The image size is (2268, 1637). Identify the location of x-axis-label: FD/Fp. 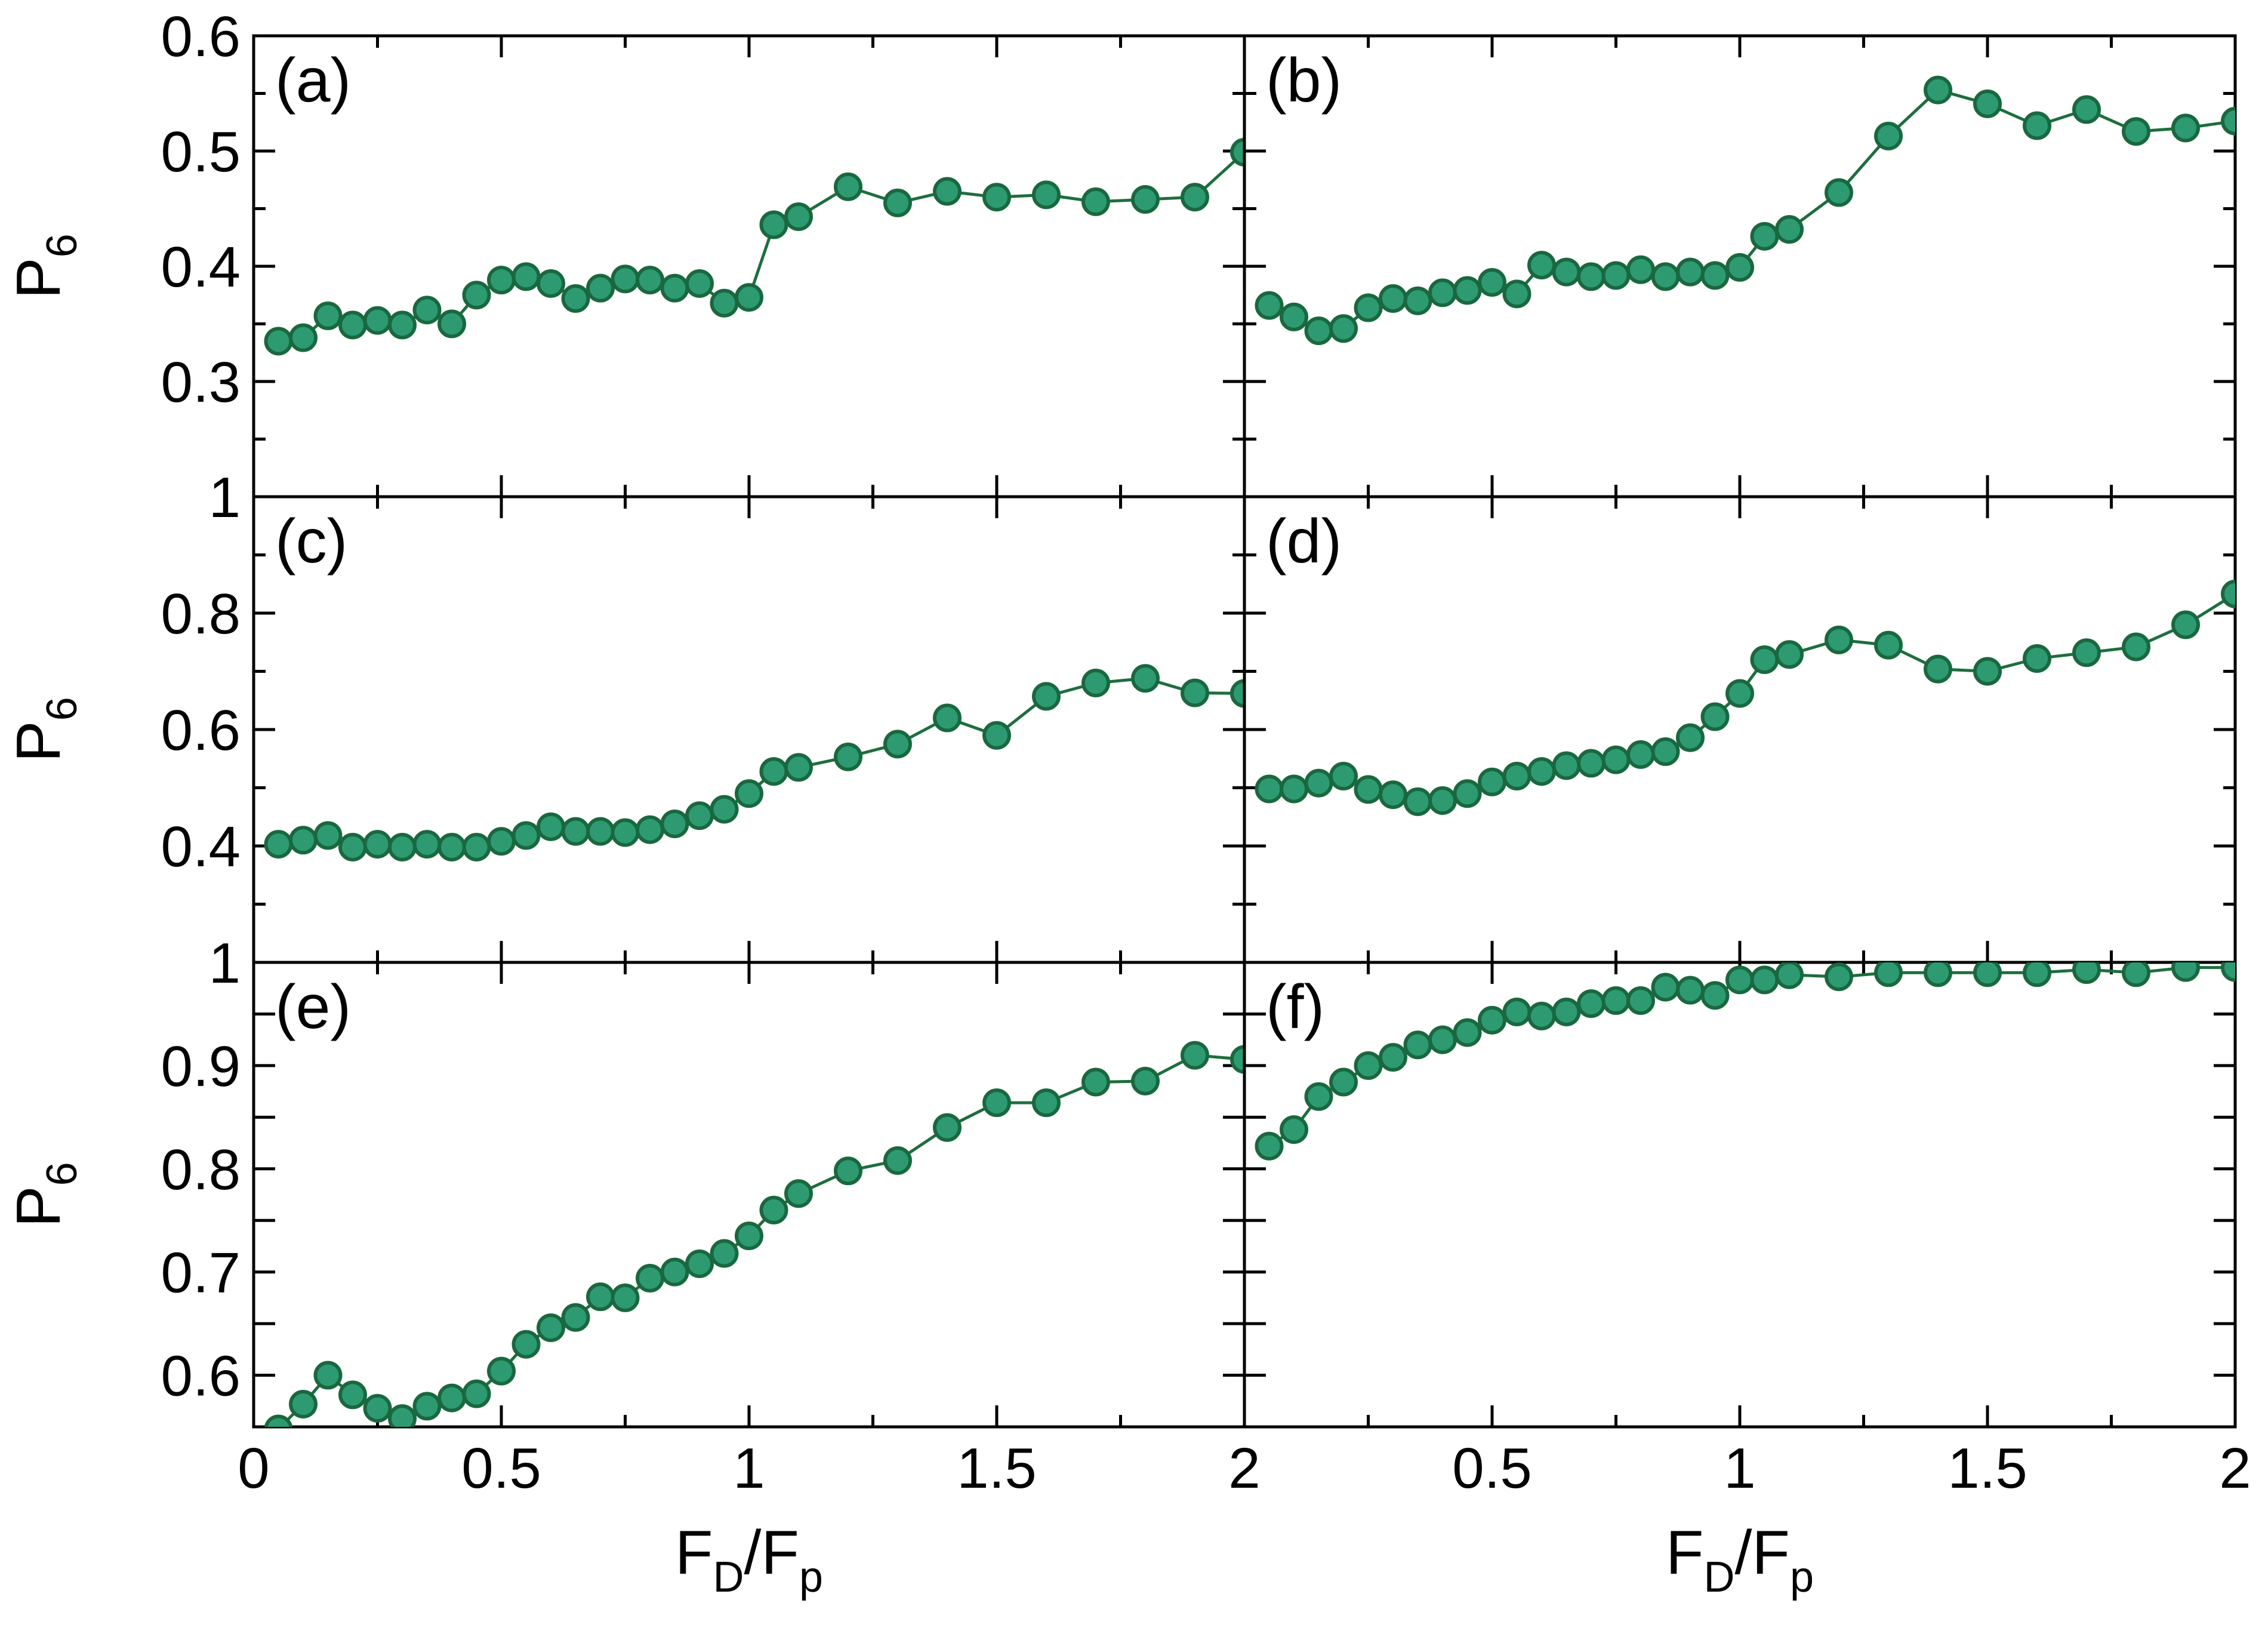
(1740, 1560).